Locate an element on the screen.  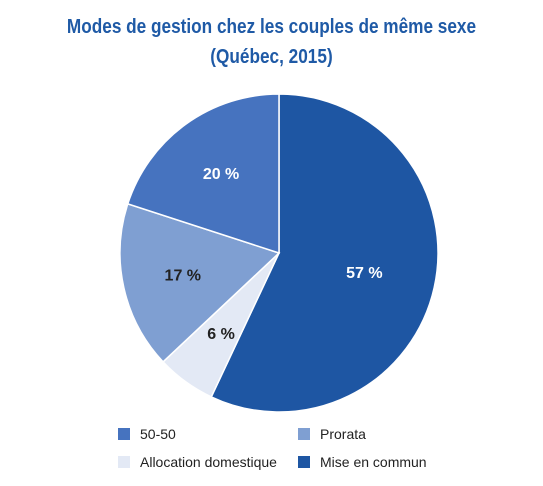
pie-slice-label: 6 % is located at coordinates (221, 334).